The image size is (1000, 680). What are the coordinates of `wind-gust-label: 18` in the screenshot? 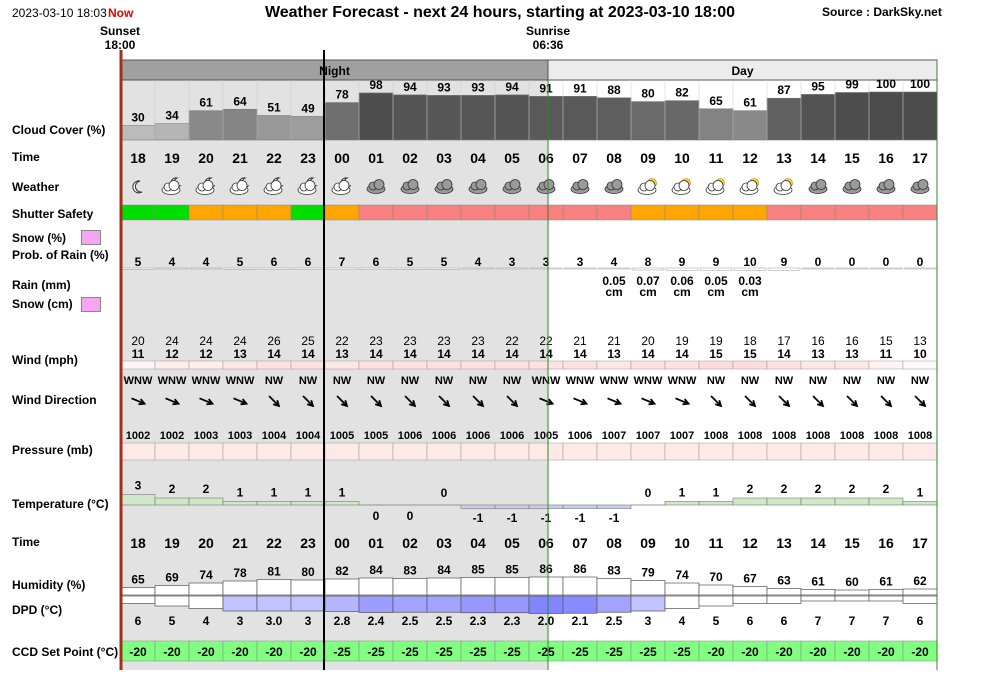 It's located at (750, 341).